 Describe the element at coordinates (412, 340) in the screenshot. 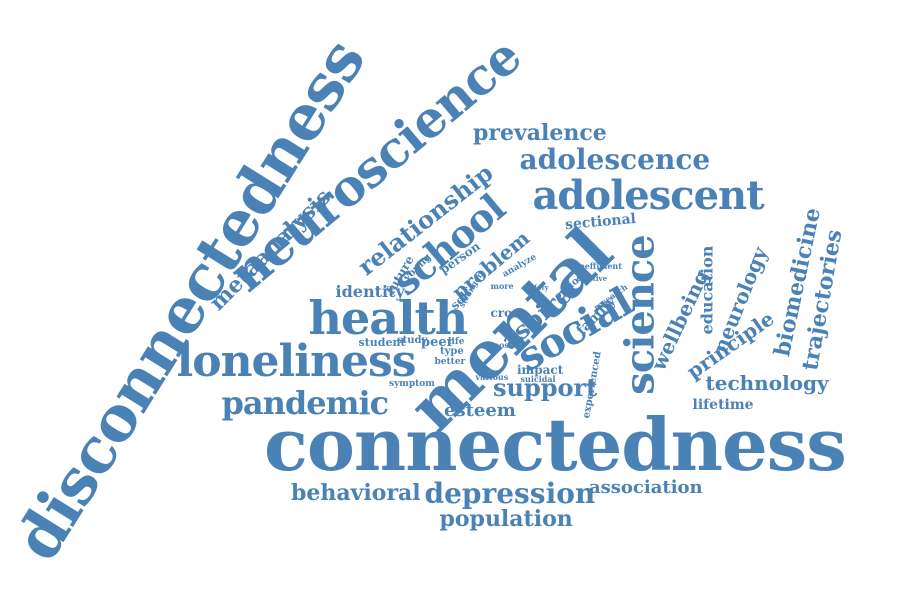

I see `word-study: study` at that location.